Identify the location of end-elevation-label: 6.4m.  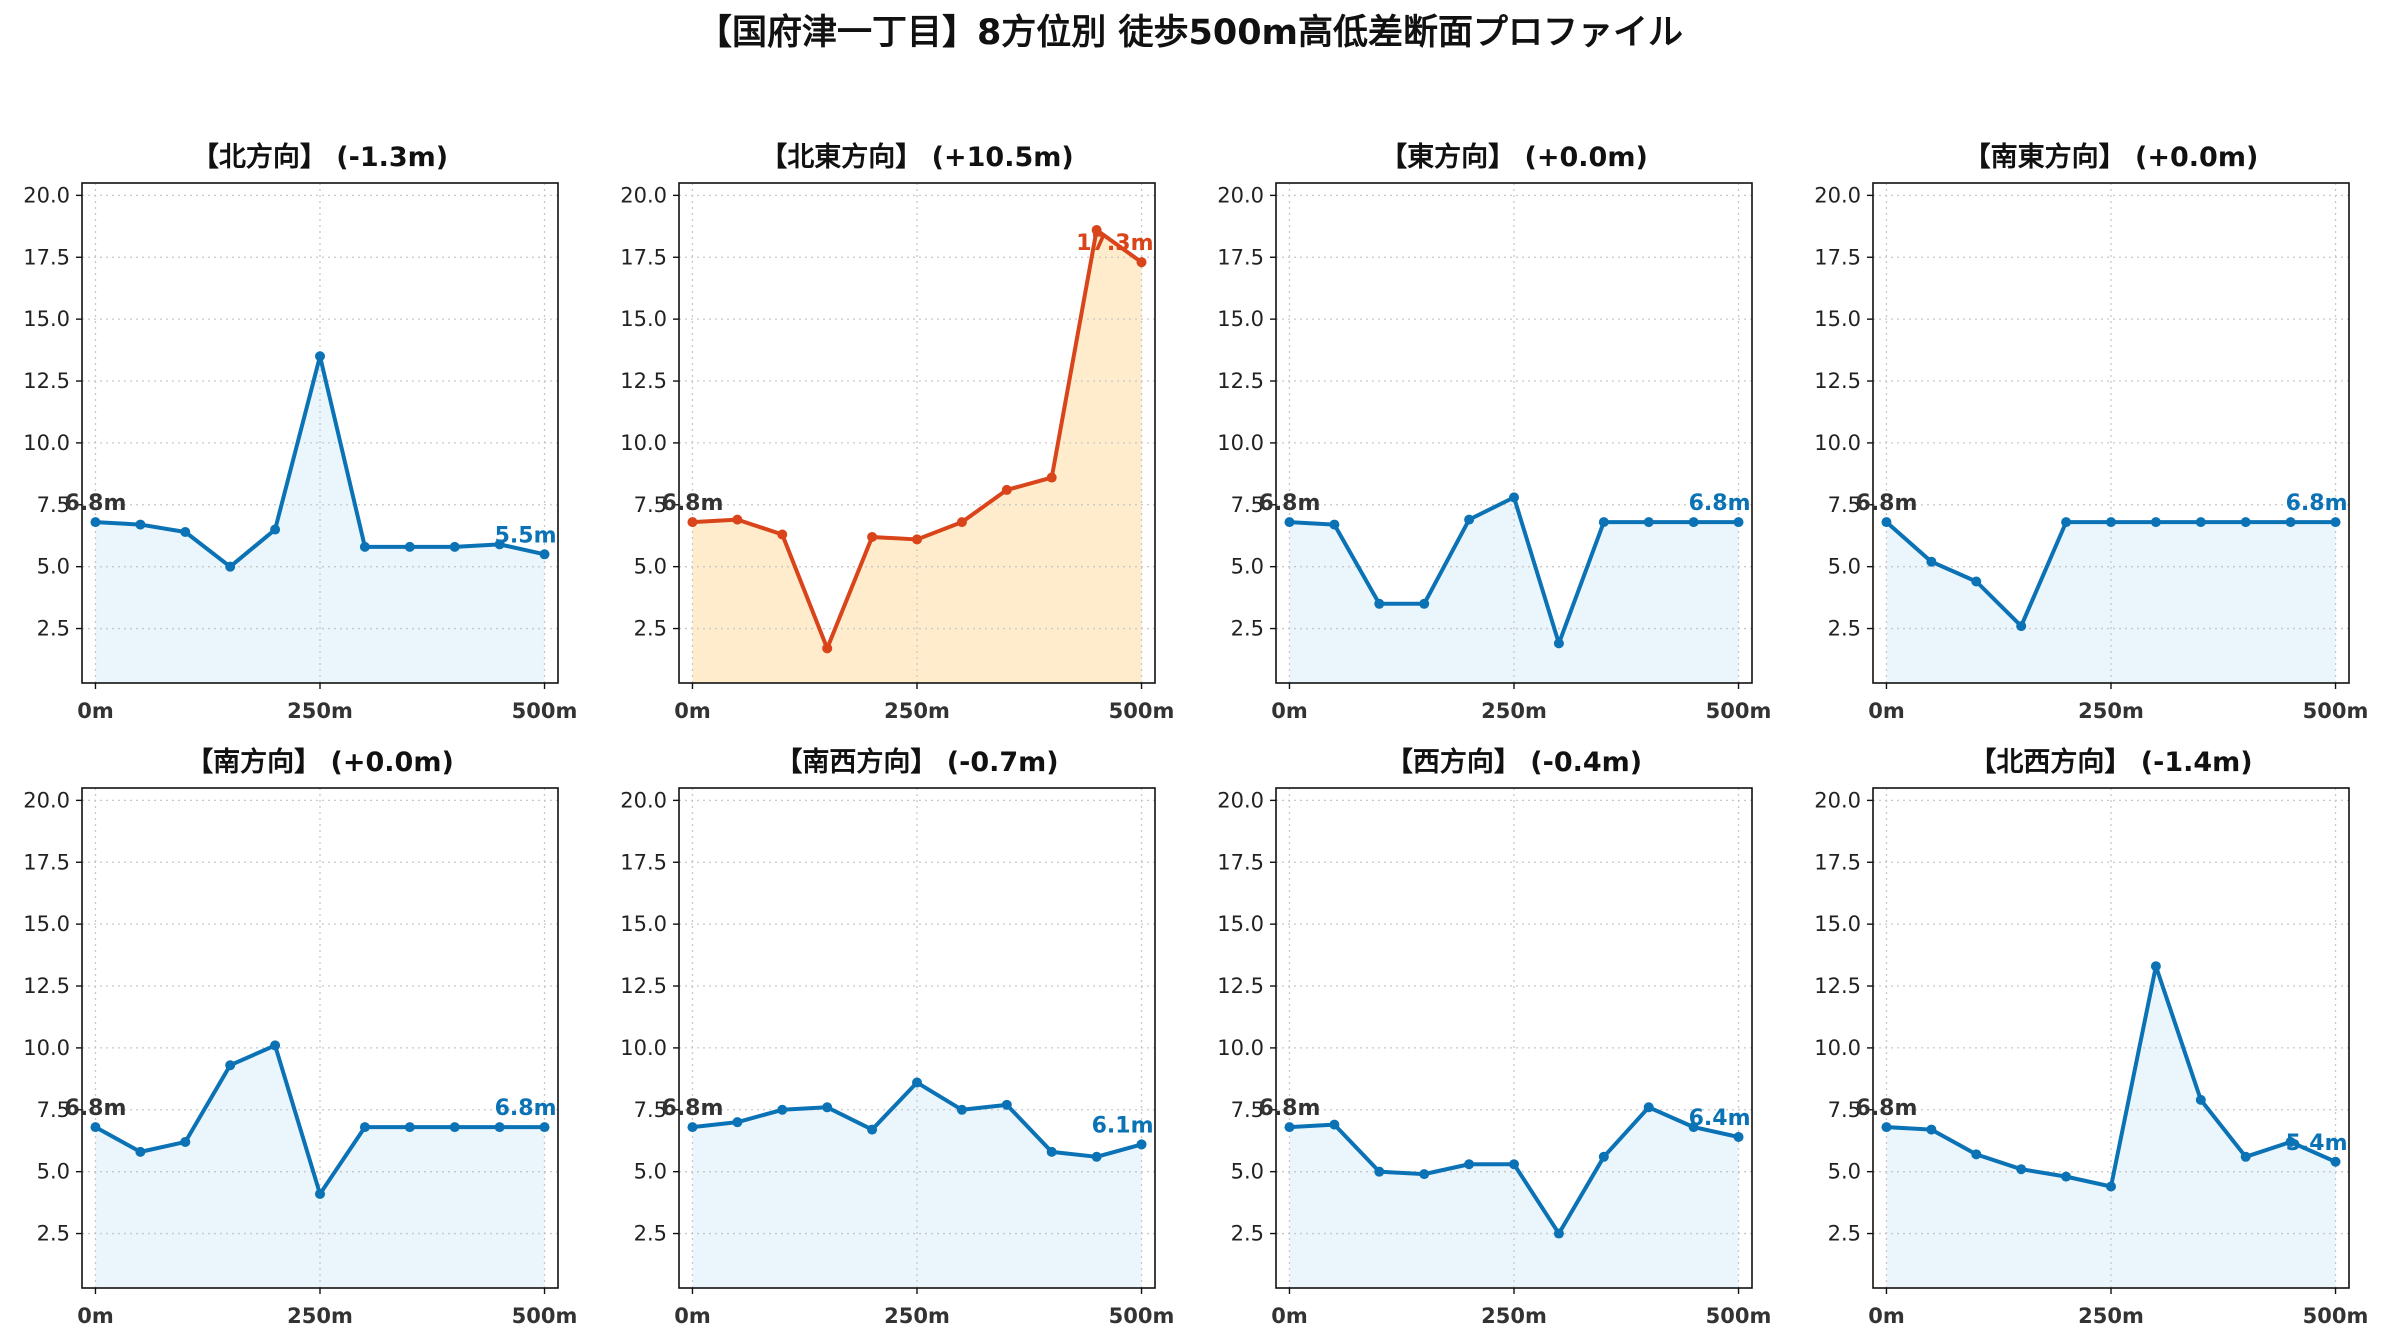
(1720, 1118).